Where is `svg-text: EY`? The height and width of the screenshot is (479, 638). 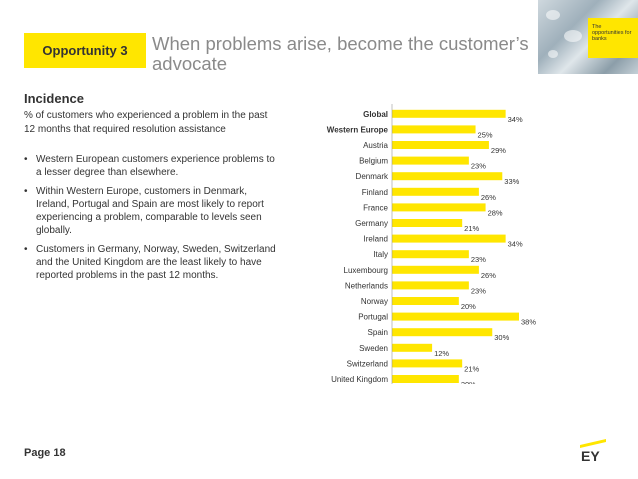
svg-text: EY is located at coordinates (590, 455).